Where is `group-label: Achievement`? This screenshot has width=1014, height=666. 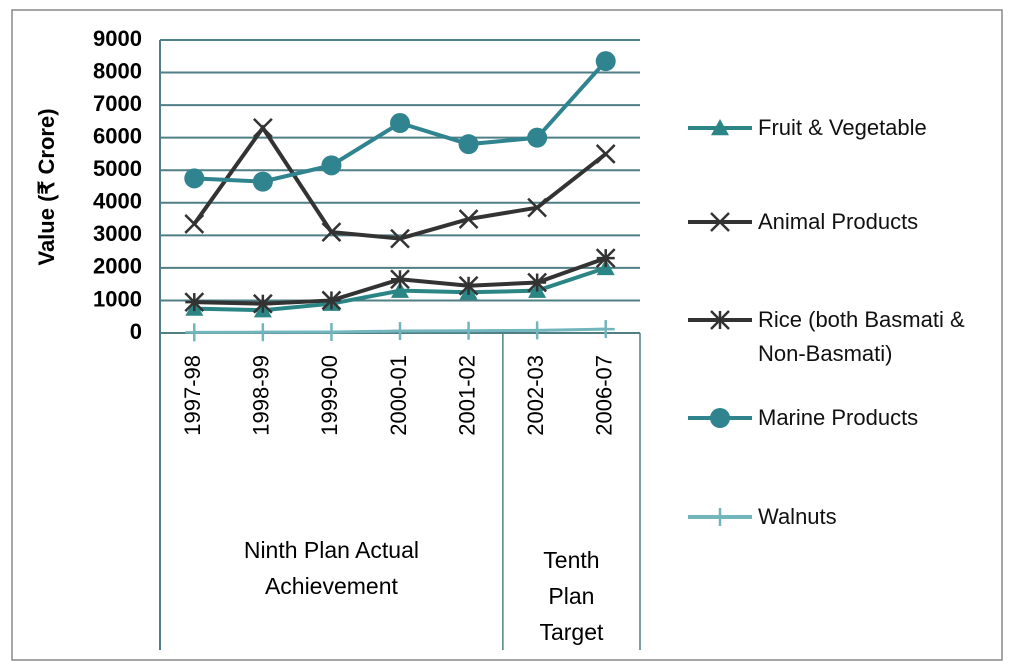 group-label: Achievement is located at coordinates (332, 586).